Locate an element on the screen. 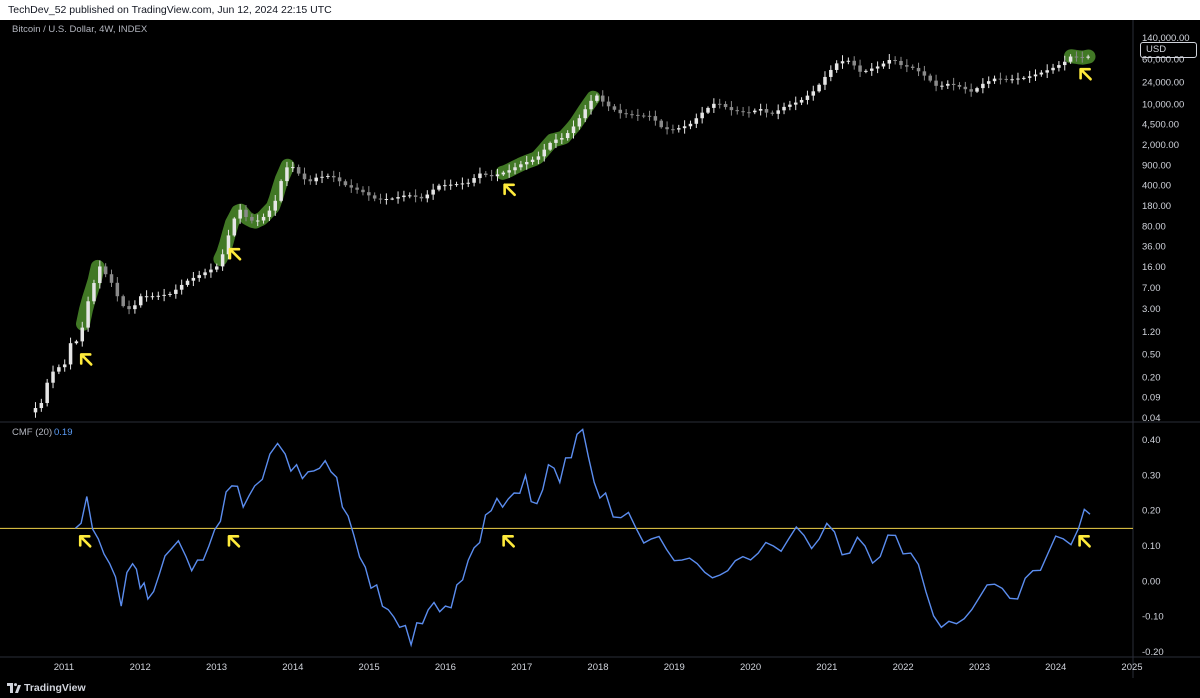 This screenshot has width=1200, height=698. time-tick-label: 2013 is located at coordinates (216, 667).